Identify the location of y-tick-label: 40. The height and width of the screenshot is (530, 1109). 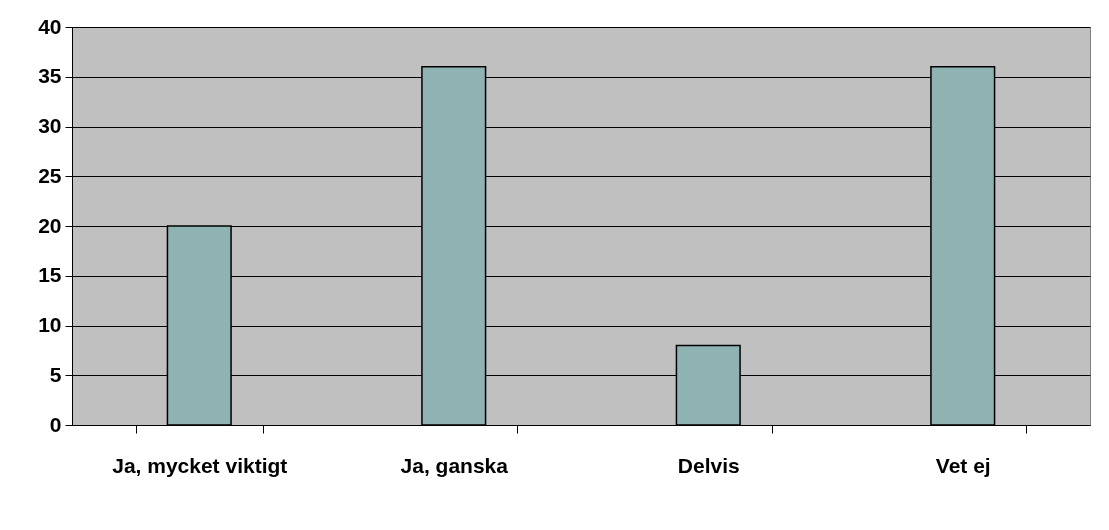
(50, 26).